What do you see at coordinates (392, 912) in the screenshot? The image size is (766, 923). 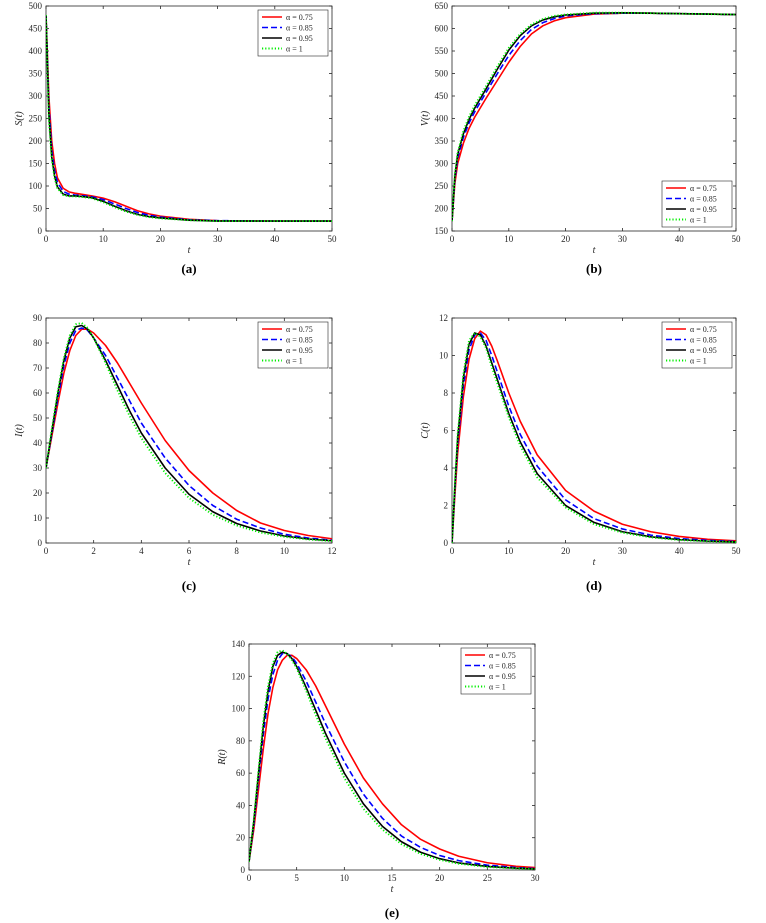 I see `panel-caption: (e)` at bounding box center [392, 912].